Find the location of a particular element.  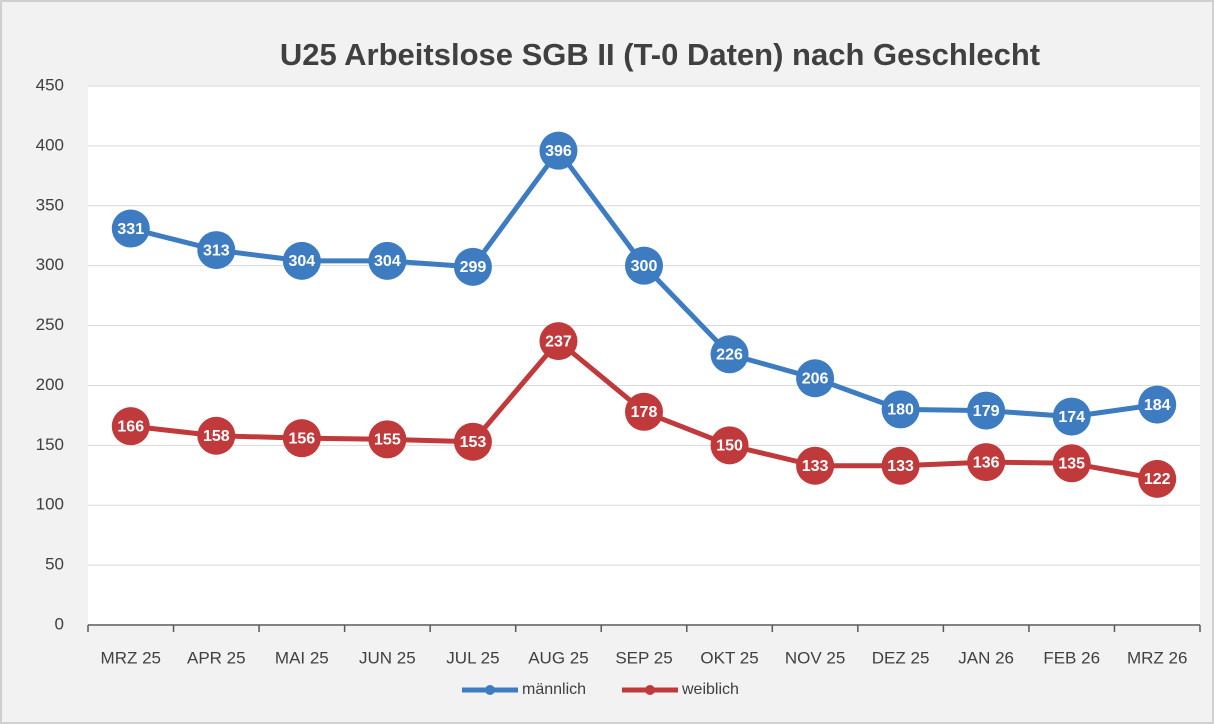

data-label: 299 is located at coordinates (473, 267).